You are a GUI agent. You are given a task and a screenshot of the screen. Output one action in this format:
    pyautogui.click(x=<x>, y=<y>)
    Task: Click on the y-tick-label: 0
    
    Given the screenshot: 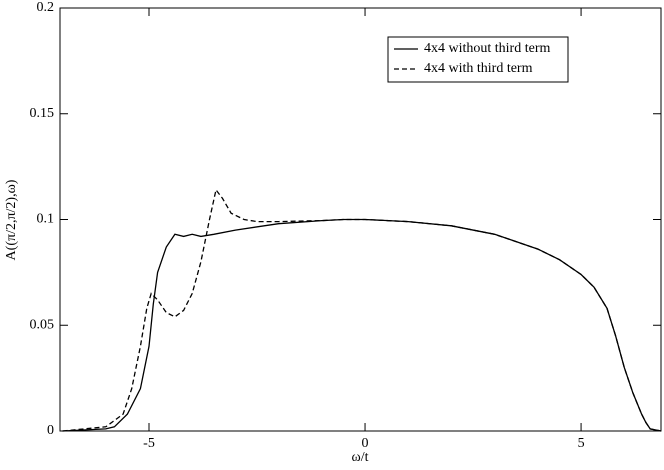 What is the action you would take?
    pyautogui.click(x=50, y=430)
    